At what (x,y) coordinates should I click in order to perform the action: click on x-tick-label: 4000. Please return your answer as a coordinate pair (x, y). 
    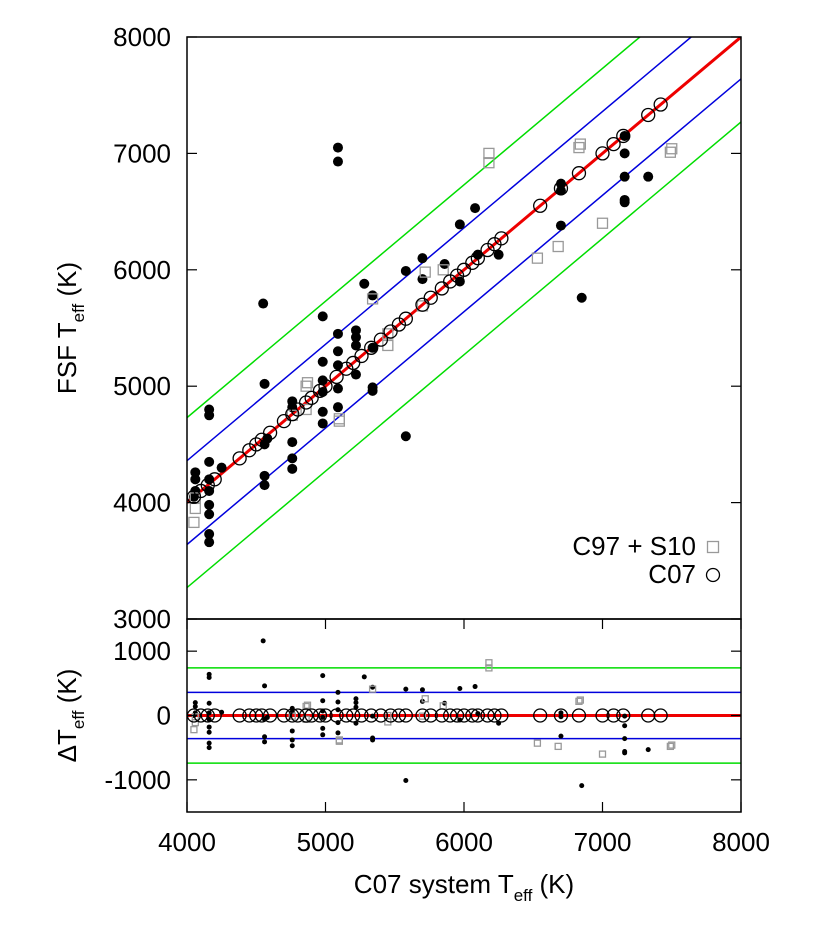
    Looking at the image, I should click on (187, 842).